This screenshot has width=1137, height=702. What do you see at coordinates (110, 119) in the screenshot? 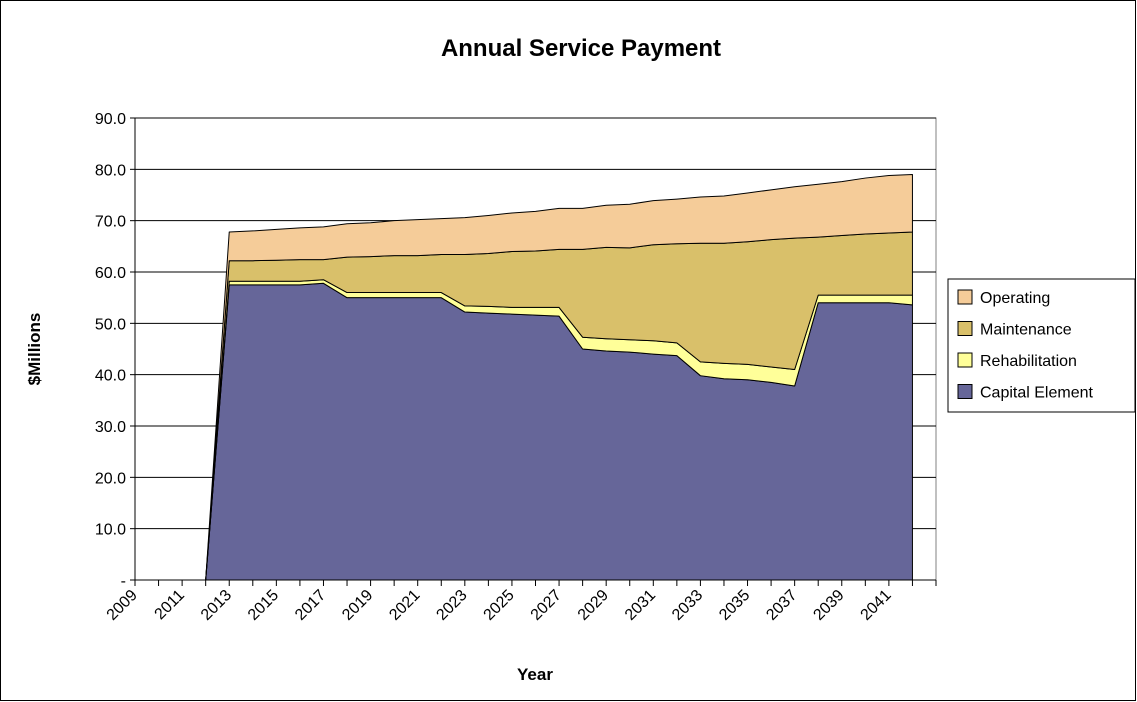
I see `y-tick-label: 90.0` at bounding box center [110, 119].